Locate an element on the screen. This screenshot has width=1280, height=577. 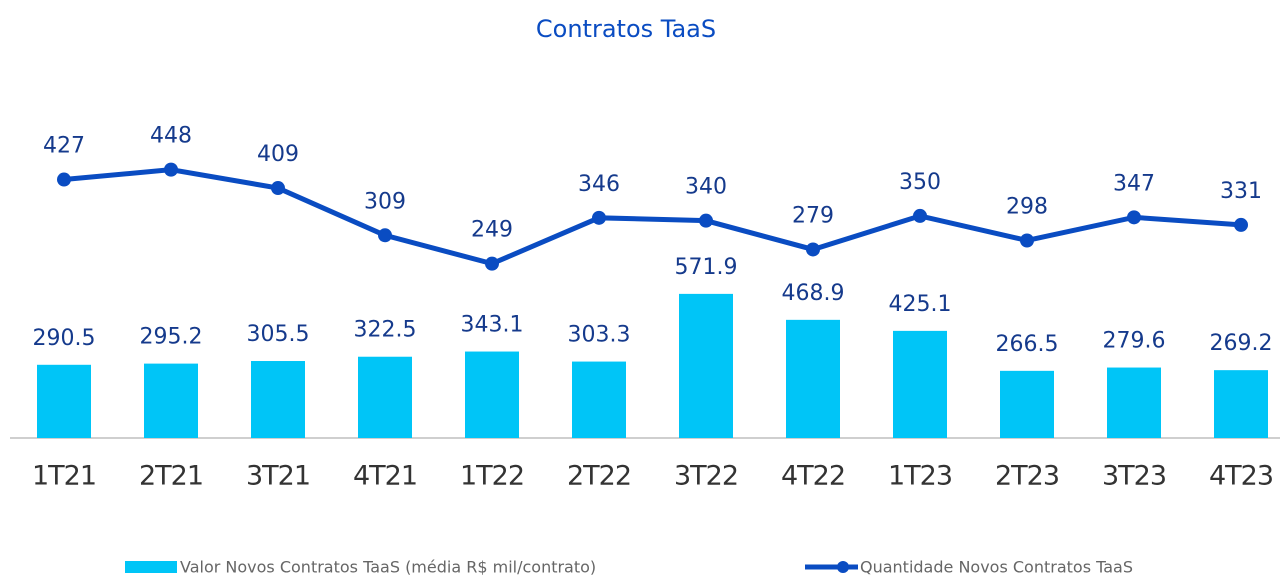
chart-title: Contratos TaaS is located at coordinates (626, 29).